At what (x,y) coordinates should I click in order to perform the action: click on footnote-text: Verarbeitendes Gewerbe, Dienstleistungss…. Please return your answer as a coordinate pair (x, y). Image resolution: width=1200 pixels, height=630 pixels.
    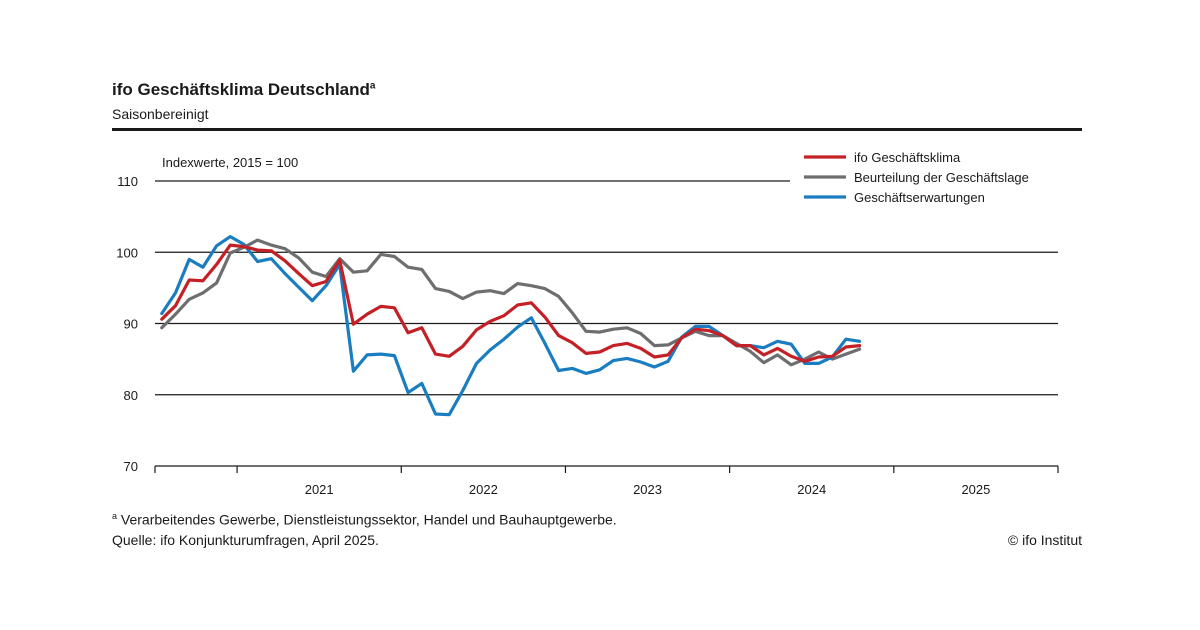
    Looking at the image, I should click on (368, 519).